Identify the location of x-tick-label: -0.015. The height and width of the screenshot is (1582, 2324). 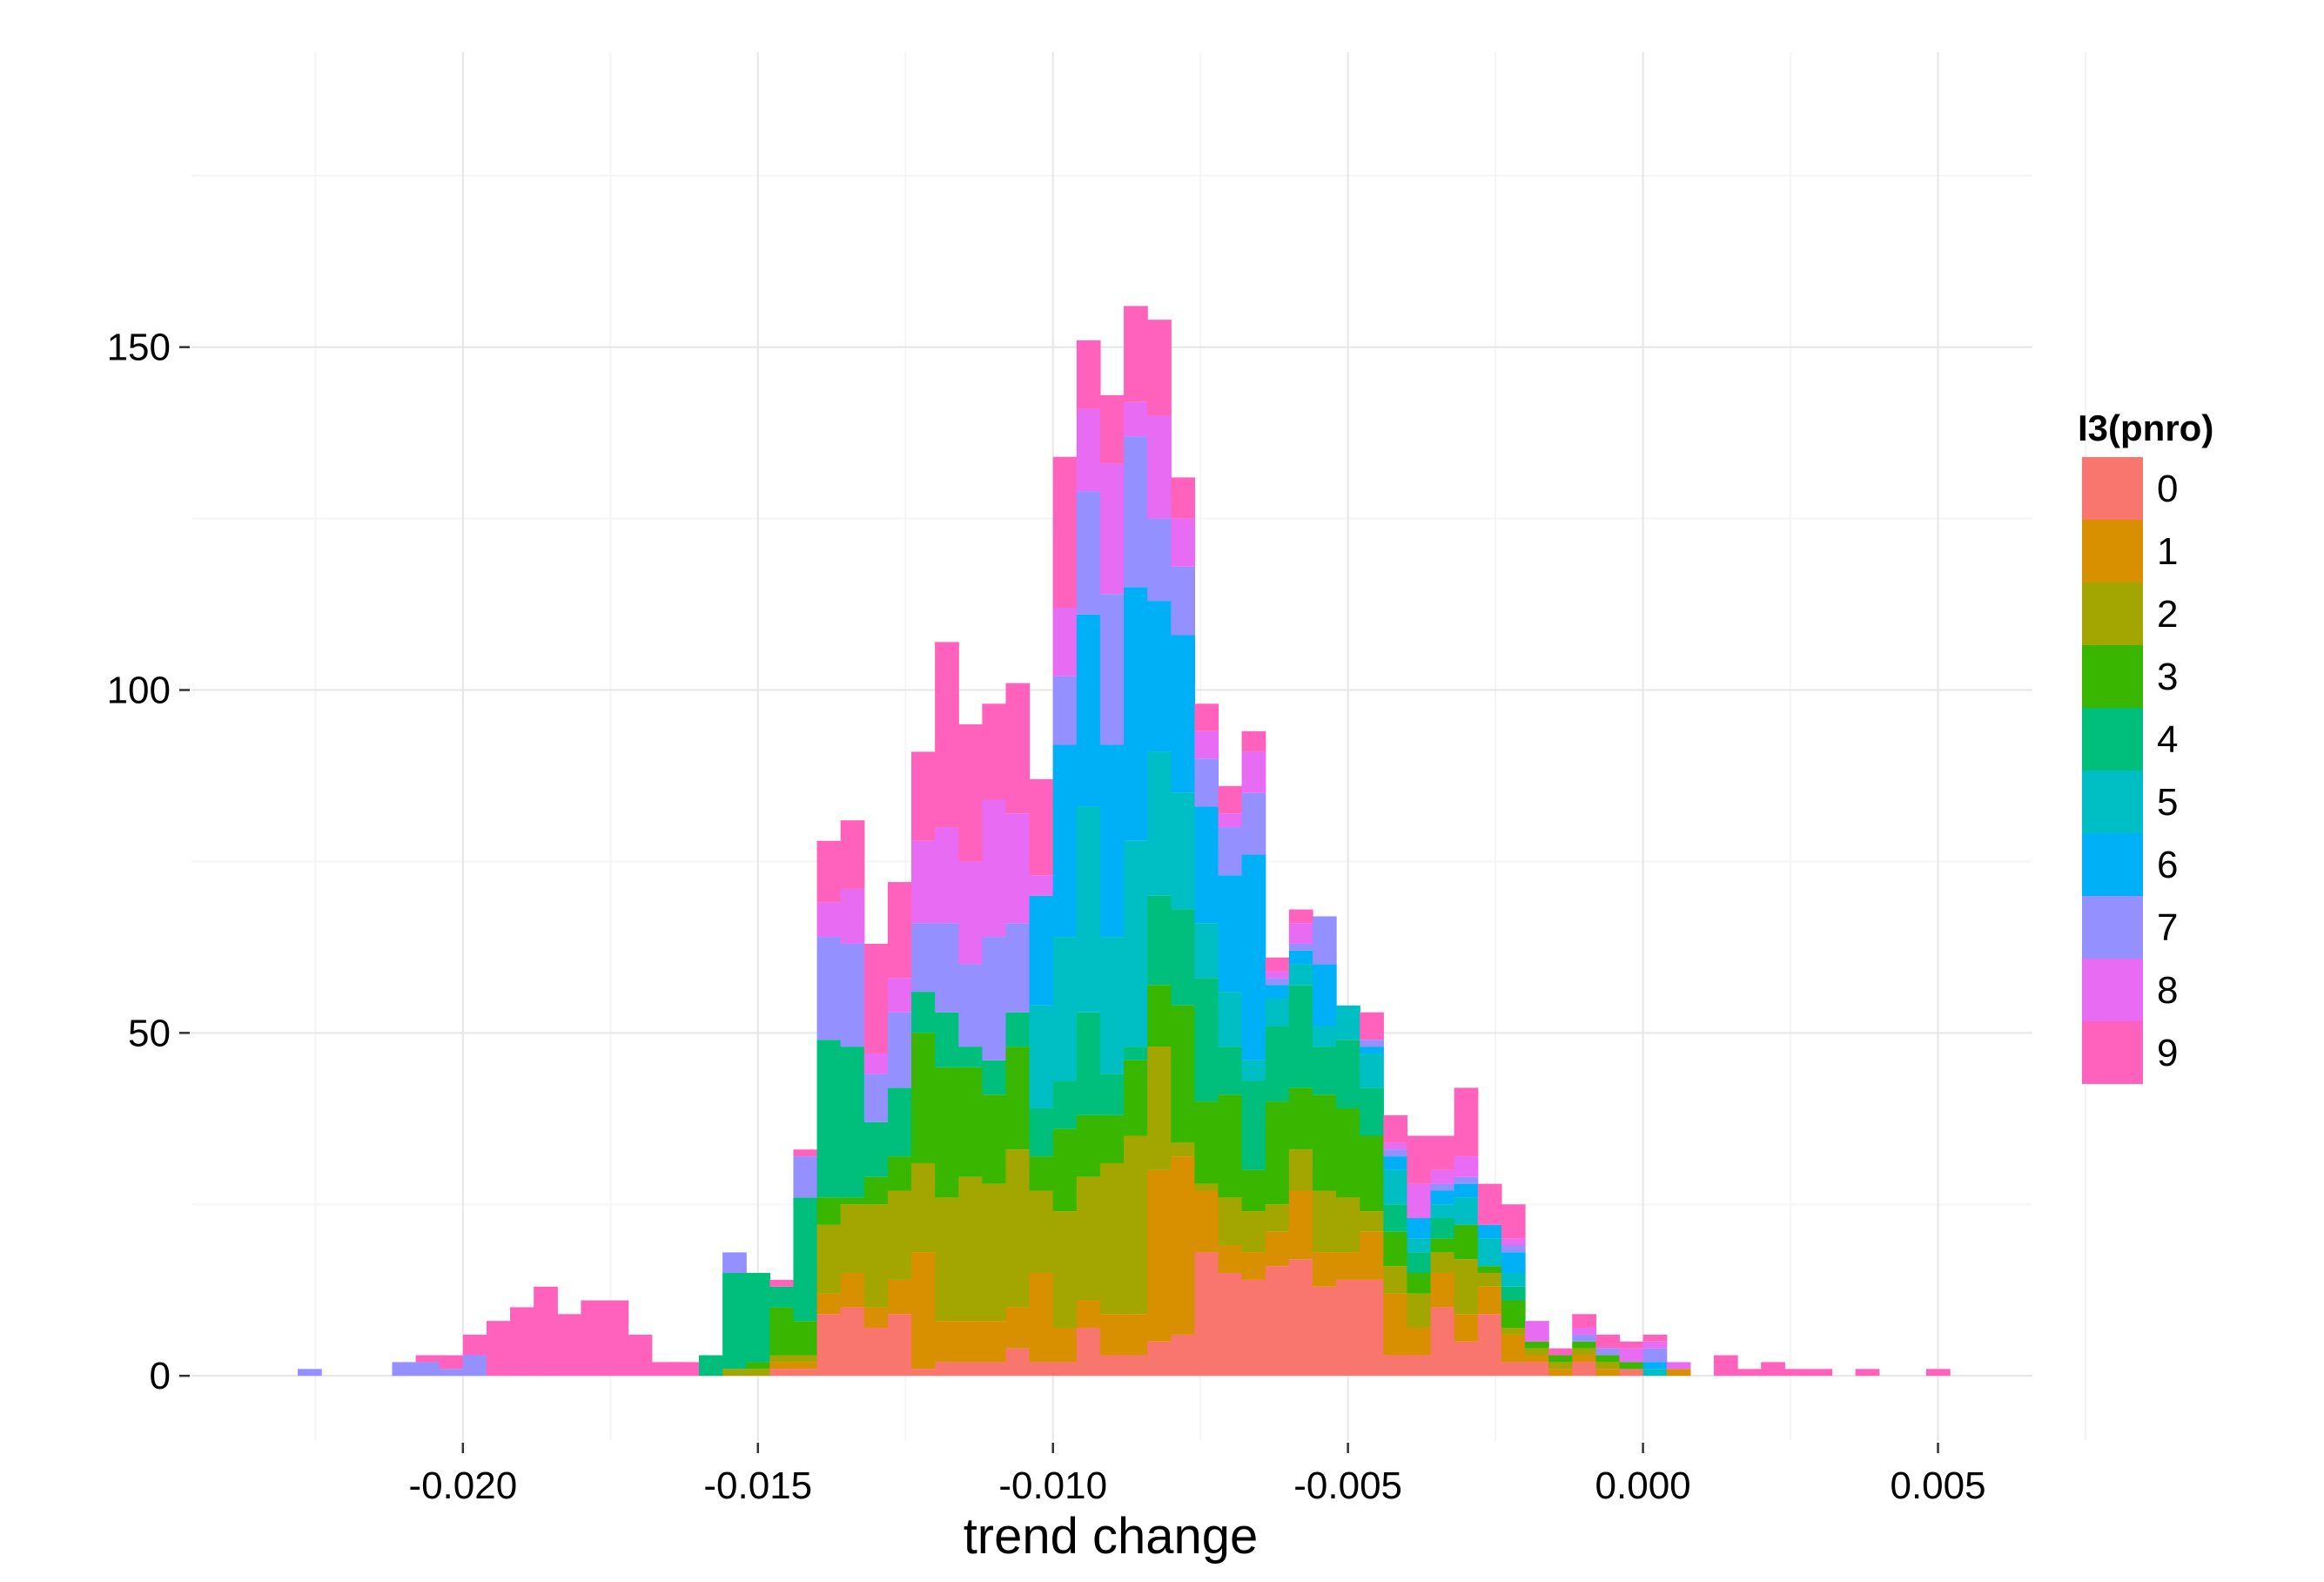
(757, 1485).